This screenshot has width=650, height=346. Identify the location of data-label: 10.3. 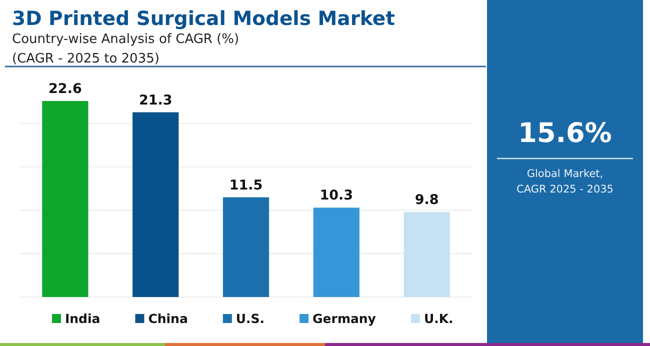
(337, 196).